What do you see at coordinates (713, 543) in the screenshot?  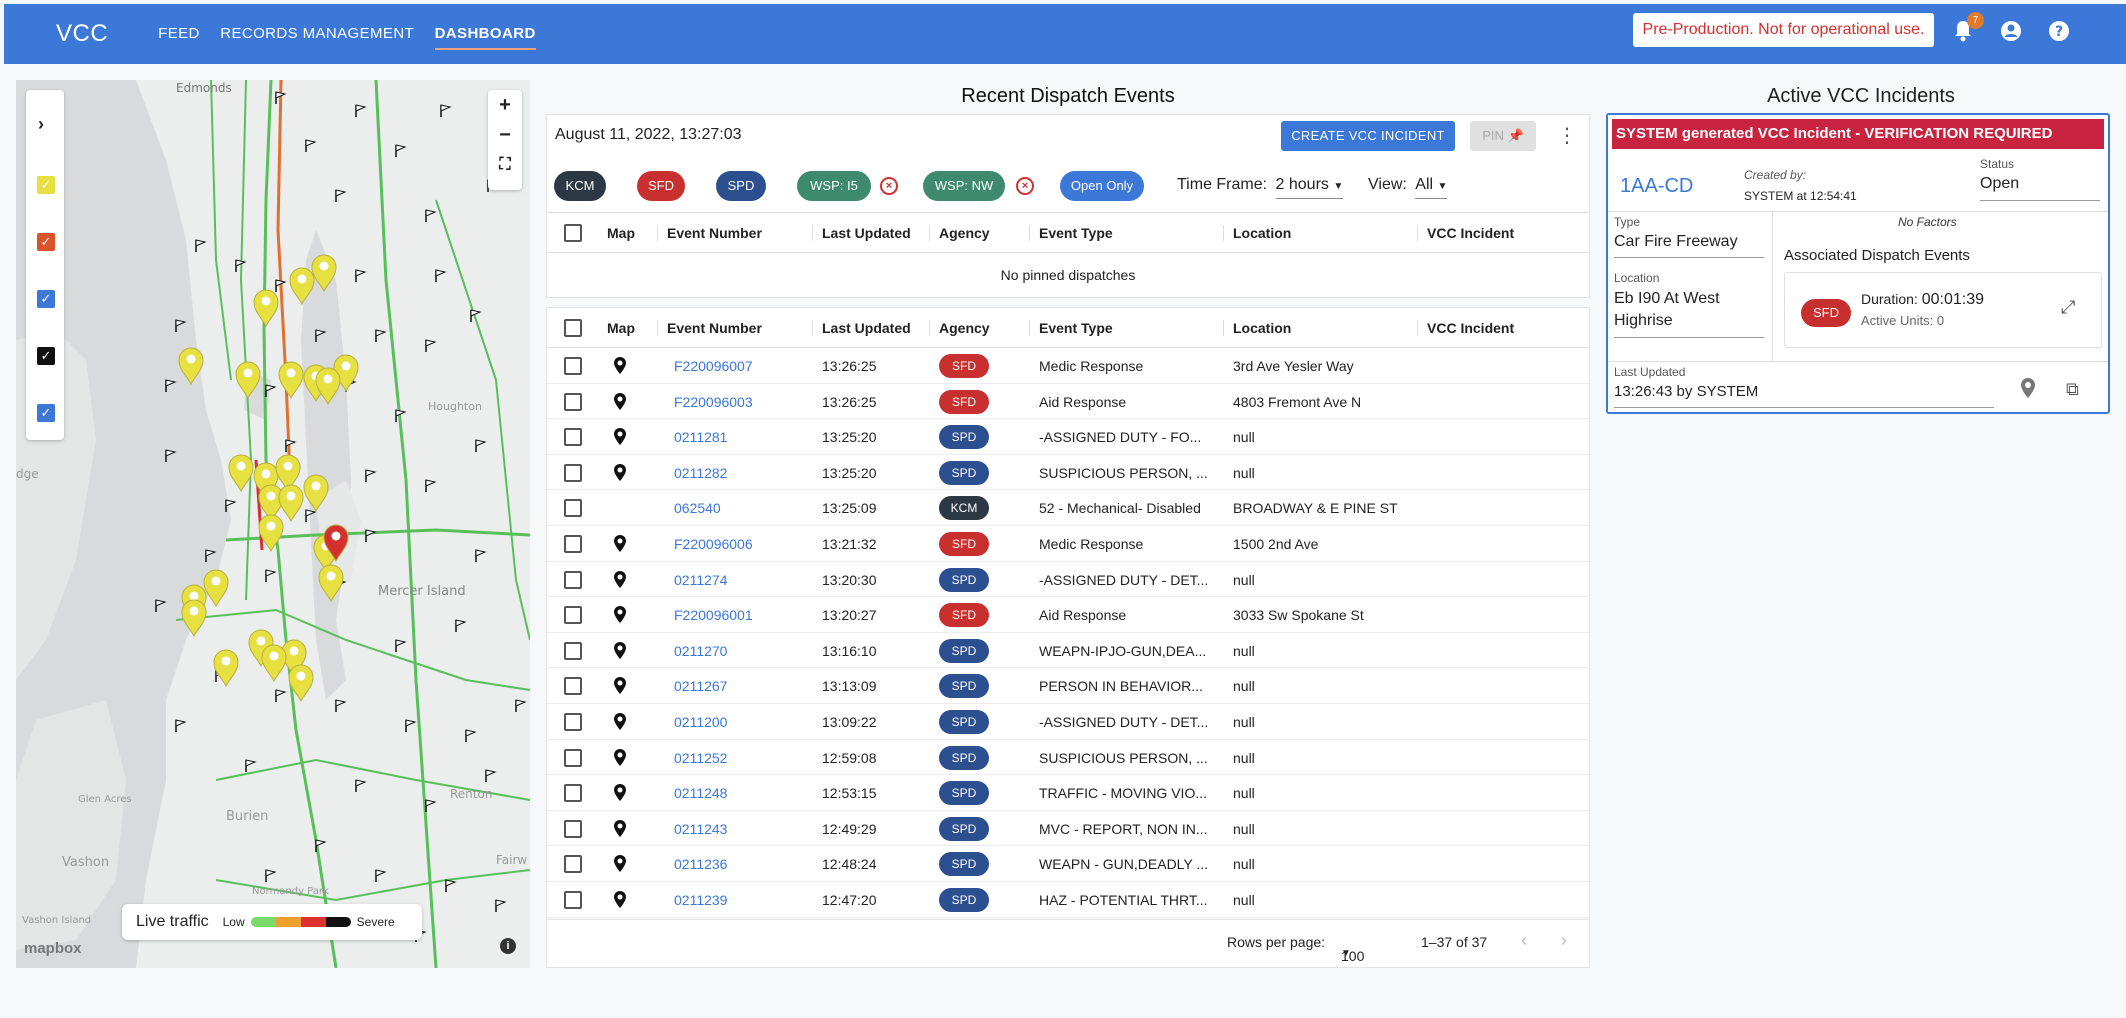 I see `event-number-link: F220096006` at bounding box center [713, 543].